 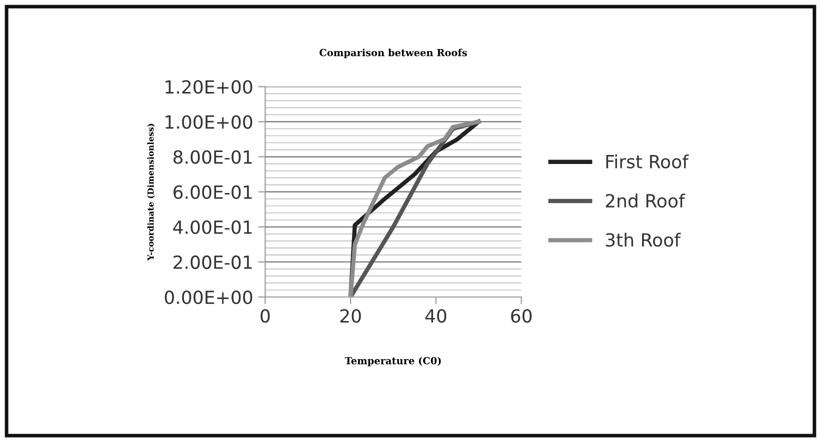 What do you see at coordinates (521, 316) in the screenshot?
I see `x-tick-label: 60` at bounding box center [521, 316].